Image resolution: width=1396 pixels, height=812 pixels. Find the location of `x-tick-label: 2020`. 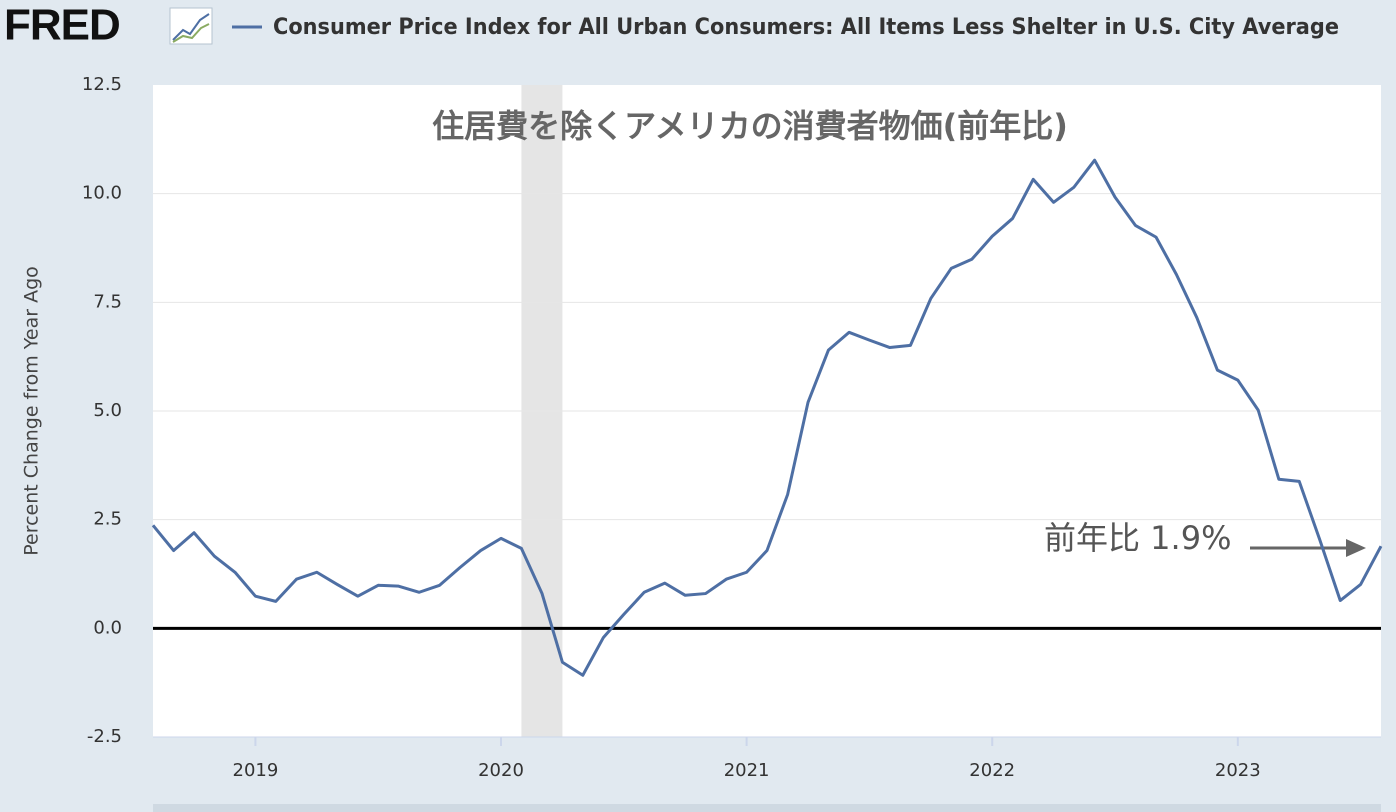

x-tick-label: 2020 is located at coordinates (501, 770).